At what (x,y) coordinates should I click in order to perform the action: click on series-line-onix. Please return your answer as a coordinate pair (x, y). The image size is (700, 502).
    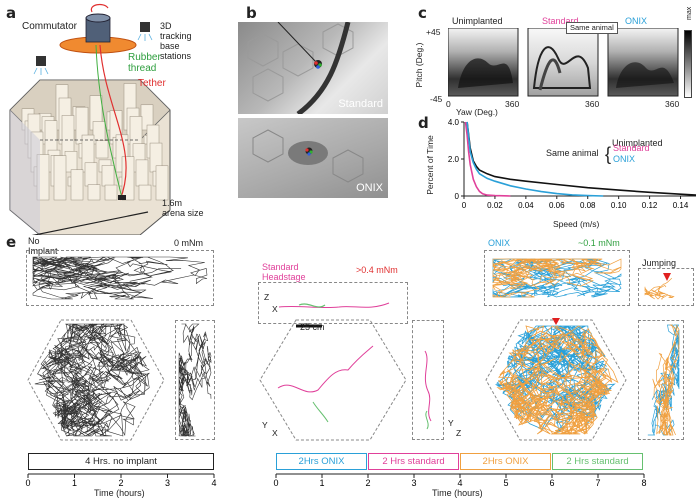
    Looking at the image, I should click on (535, 159).